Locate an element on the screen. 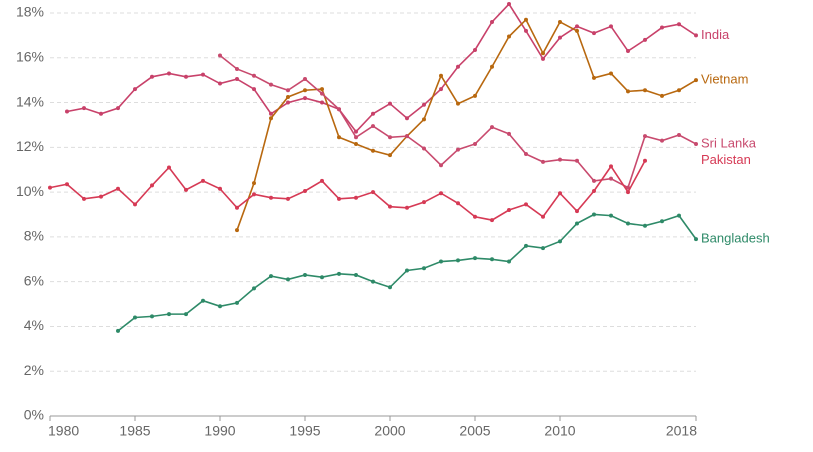 This screenshot has height=452, width=813. y-tick-label: 2% is located at coordinates (34, 370).